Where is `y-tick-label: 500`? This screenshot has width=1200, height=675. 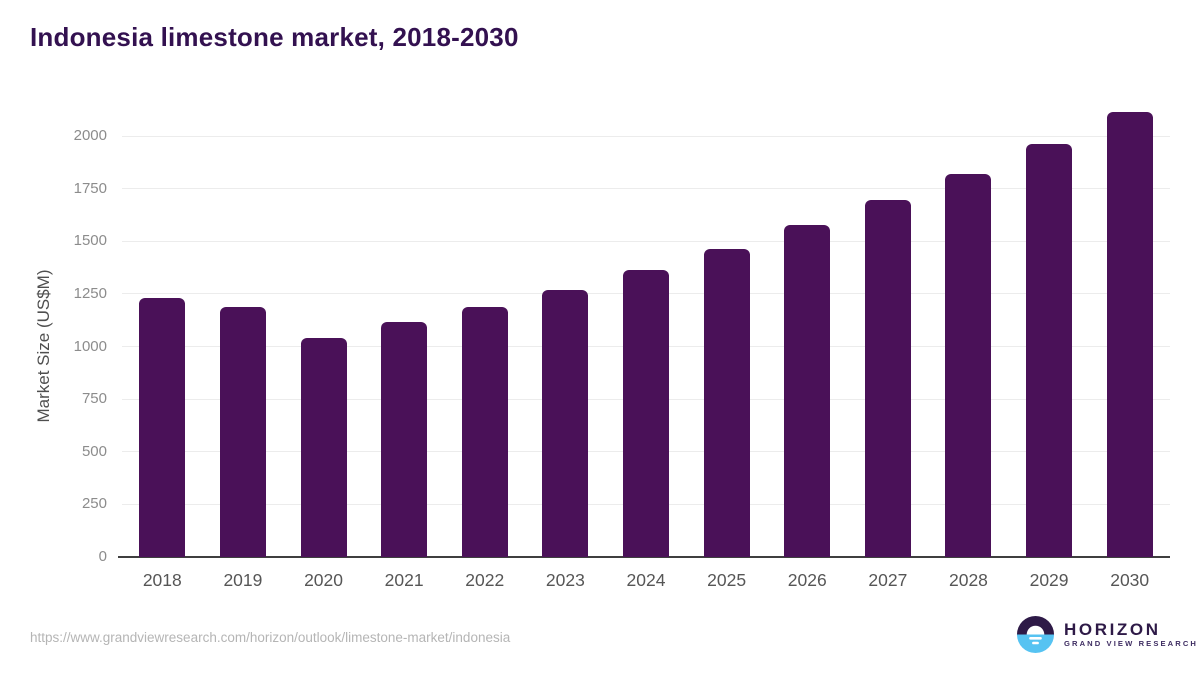
y-tick-label: 500 is located at coordinates (94, 451).